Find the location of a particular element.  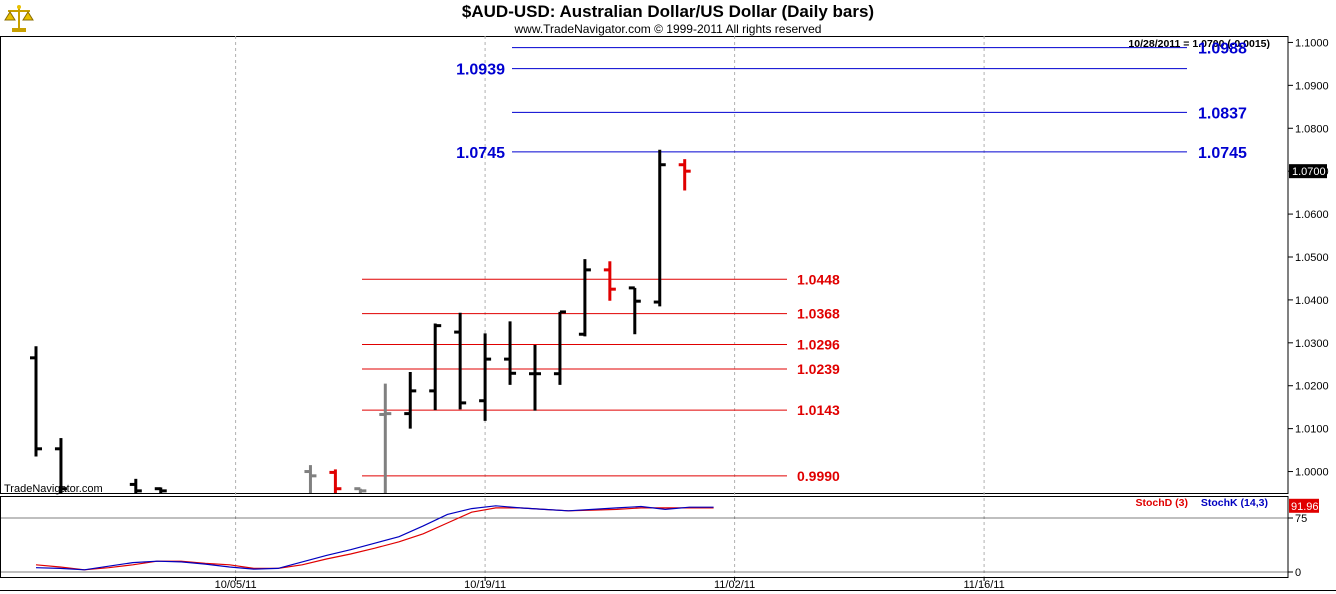

y-tick-label: 1.0400 is located at coordinates (1312, 301).